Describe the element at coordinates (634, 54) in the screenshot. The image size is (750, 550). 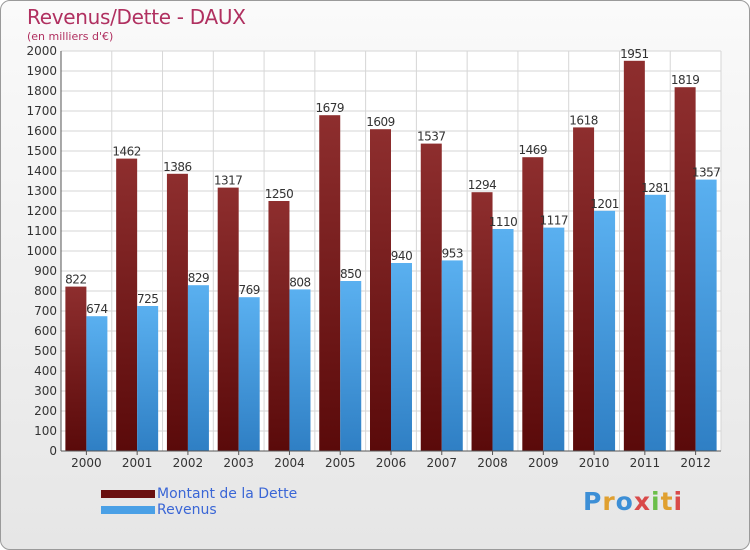
I see `data-label-debt: 1951` at that location.